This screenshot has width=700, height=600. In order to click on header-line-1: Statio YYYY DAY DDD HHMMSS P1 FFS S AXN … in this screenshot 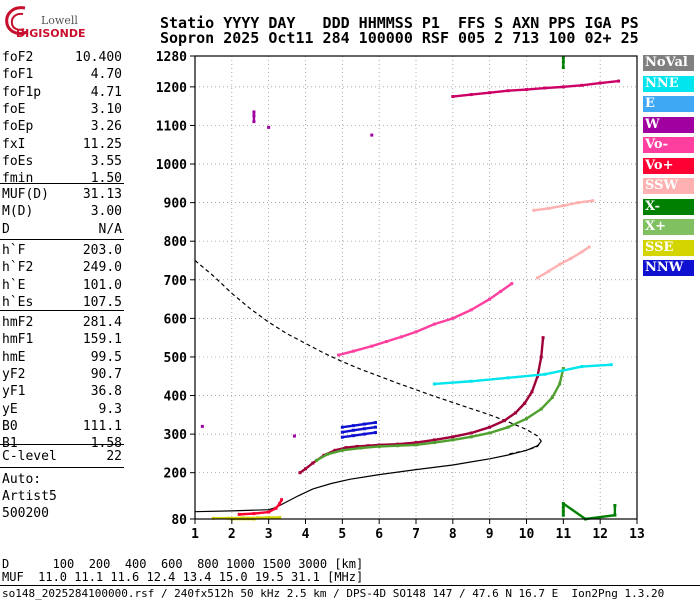, I will do `click(399, 23)`.